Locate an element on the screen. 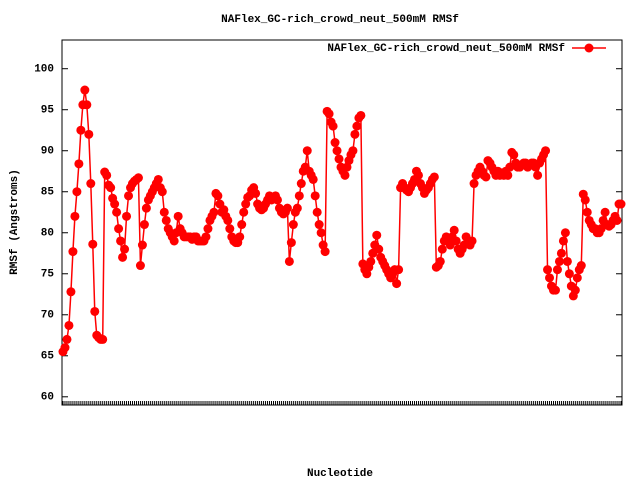 This screenshot has height=480, width=640. y-tick-label: 60 is located at coordinates (47, 398).